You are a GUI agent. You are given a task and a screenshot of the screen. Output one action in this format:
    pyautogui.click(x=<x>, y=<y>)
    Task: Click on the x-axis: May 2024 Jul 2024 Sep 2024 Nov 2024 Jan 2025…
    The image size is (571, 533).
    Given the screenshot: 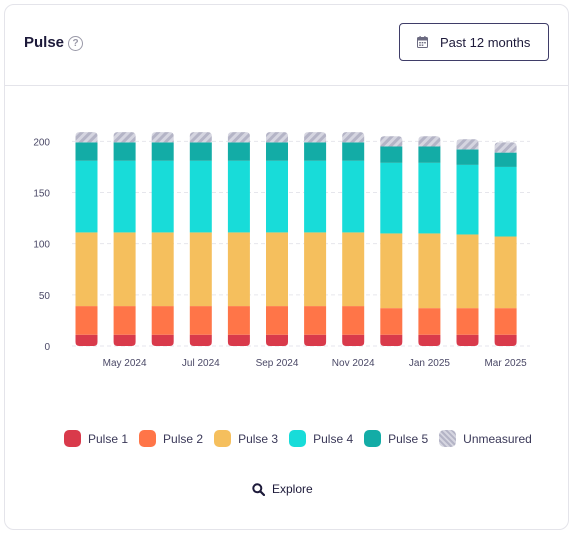 What is the action you would take?
    pyautogui.click(x=315, y=363)
    